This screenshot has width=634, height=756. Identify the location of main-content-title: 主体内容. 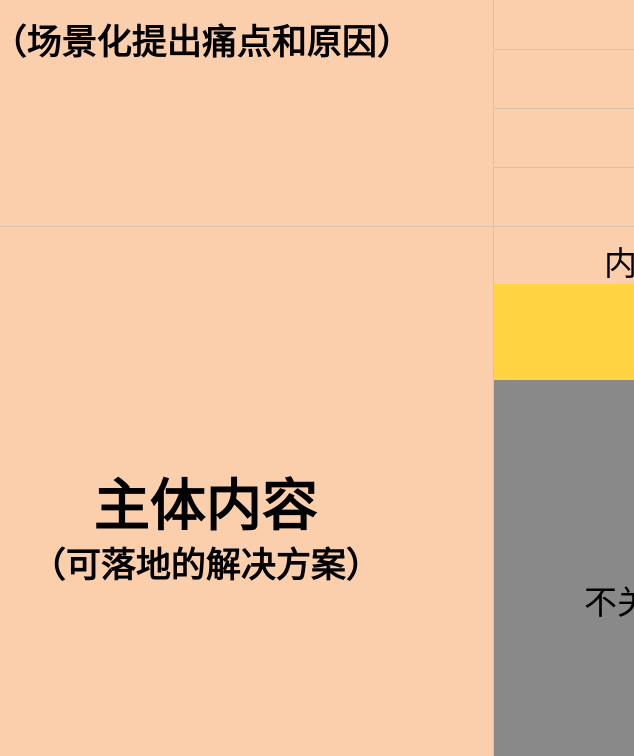
(206, 506).